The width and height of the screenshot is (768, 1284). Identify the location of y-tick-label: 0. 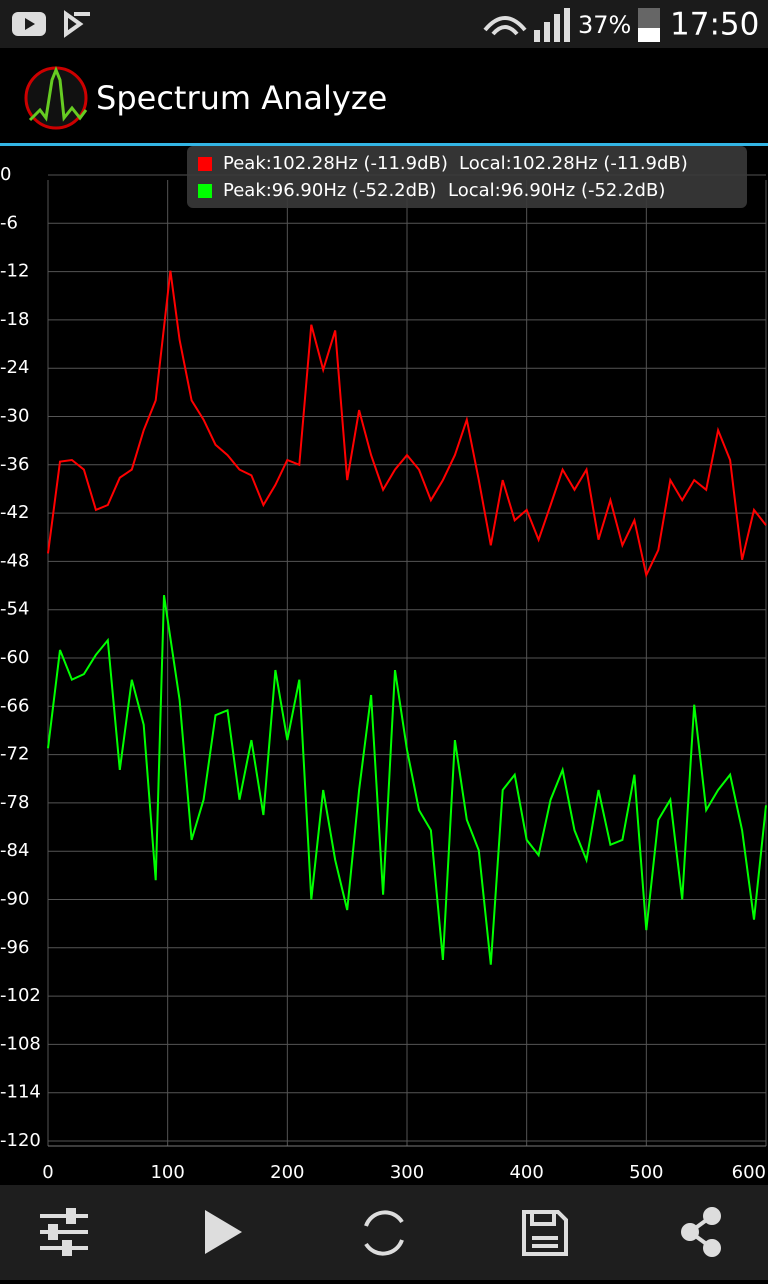
(5, 174).